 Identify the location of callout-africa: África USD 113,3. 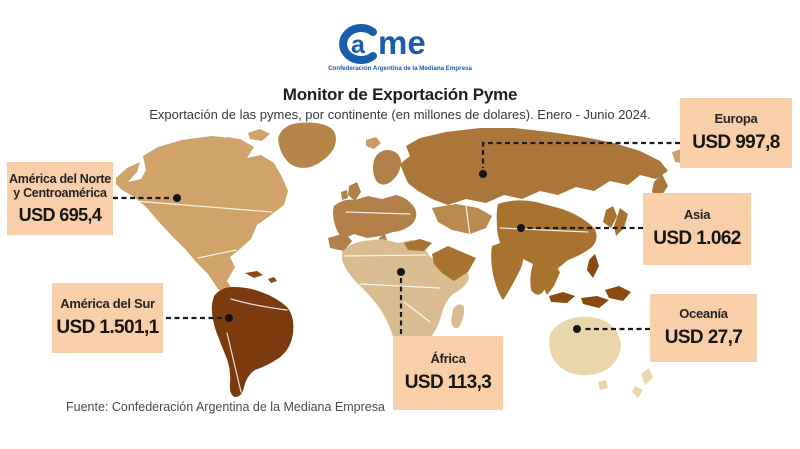
(448, 373).